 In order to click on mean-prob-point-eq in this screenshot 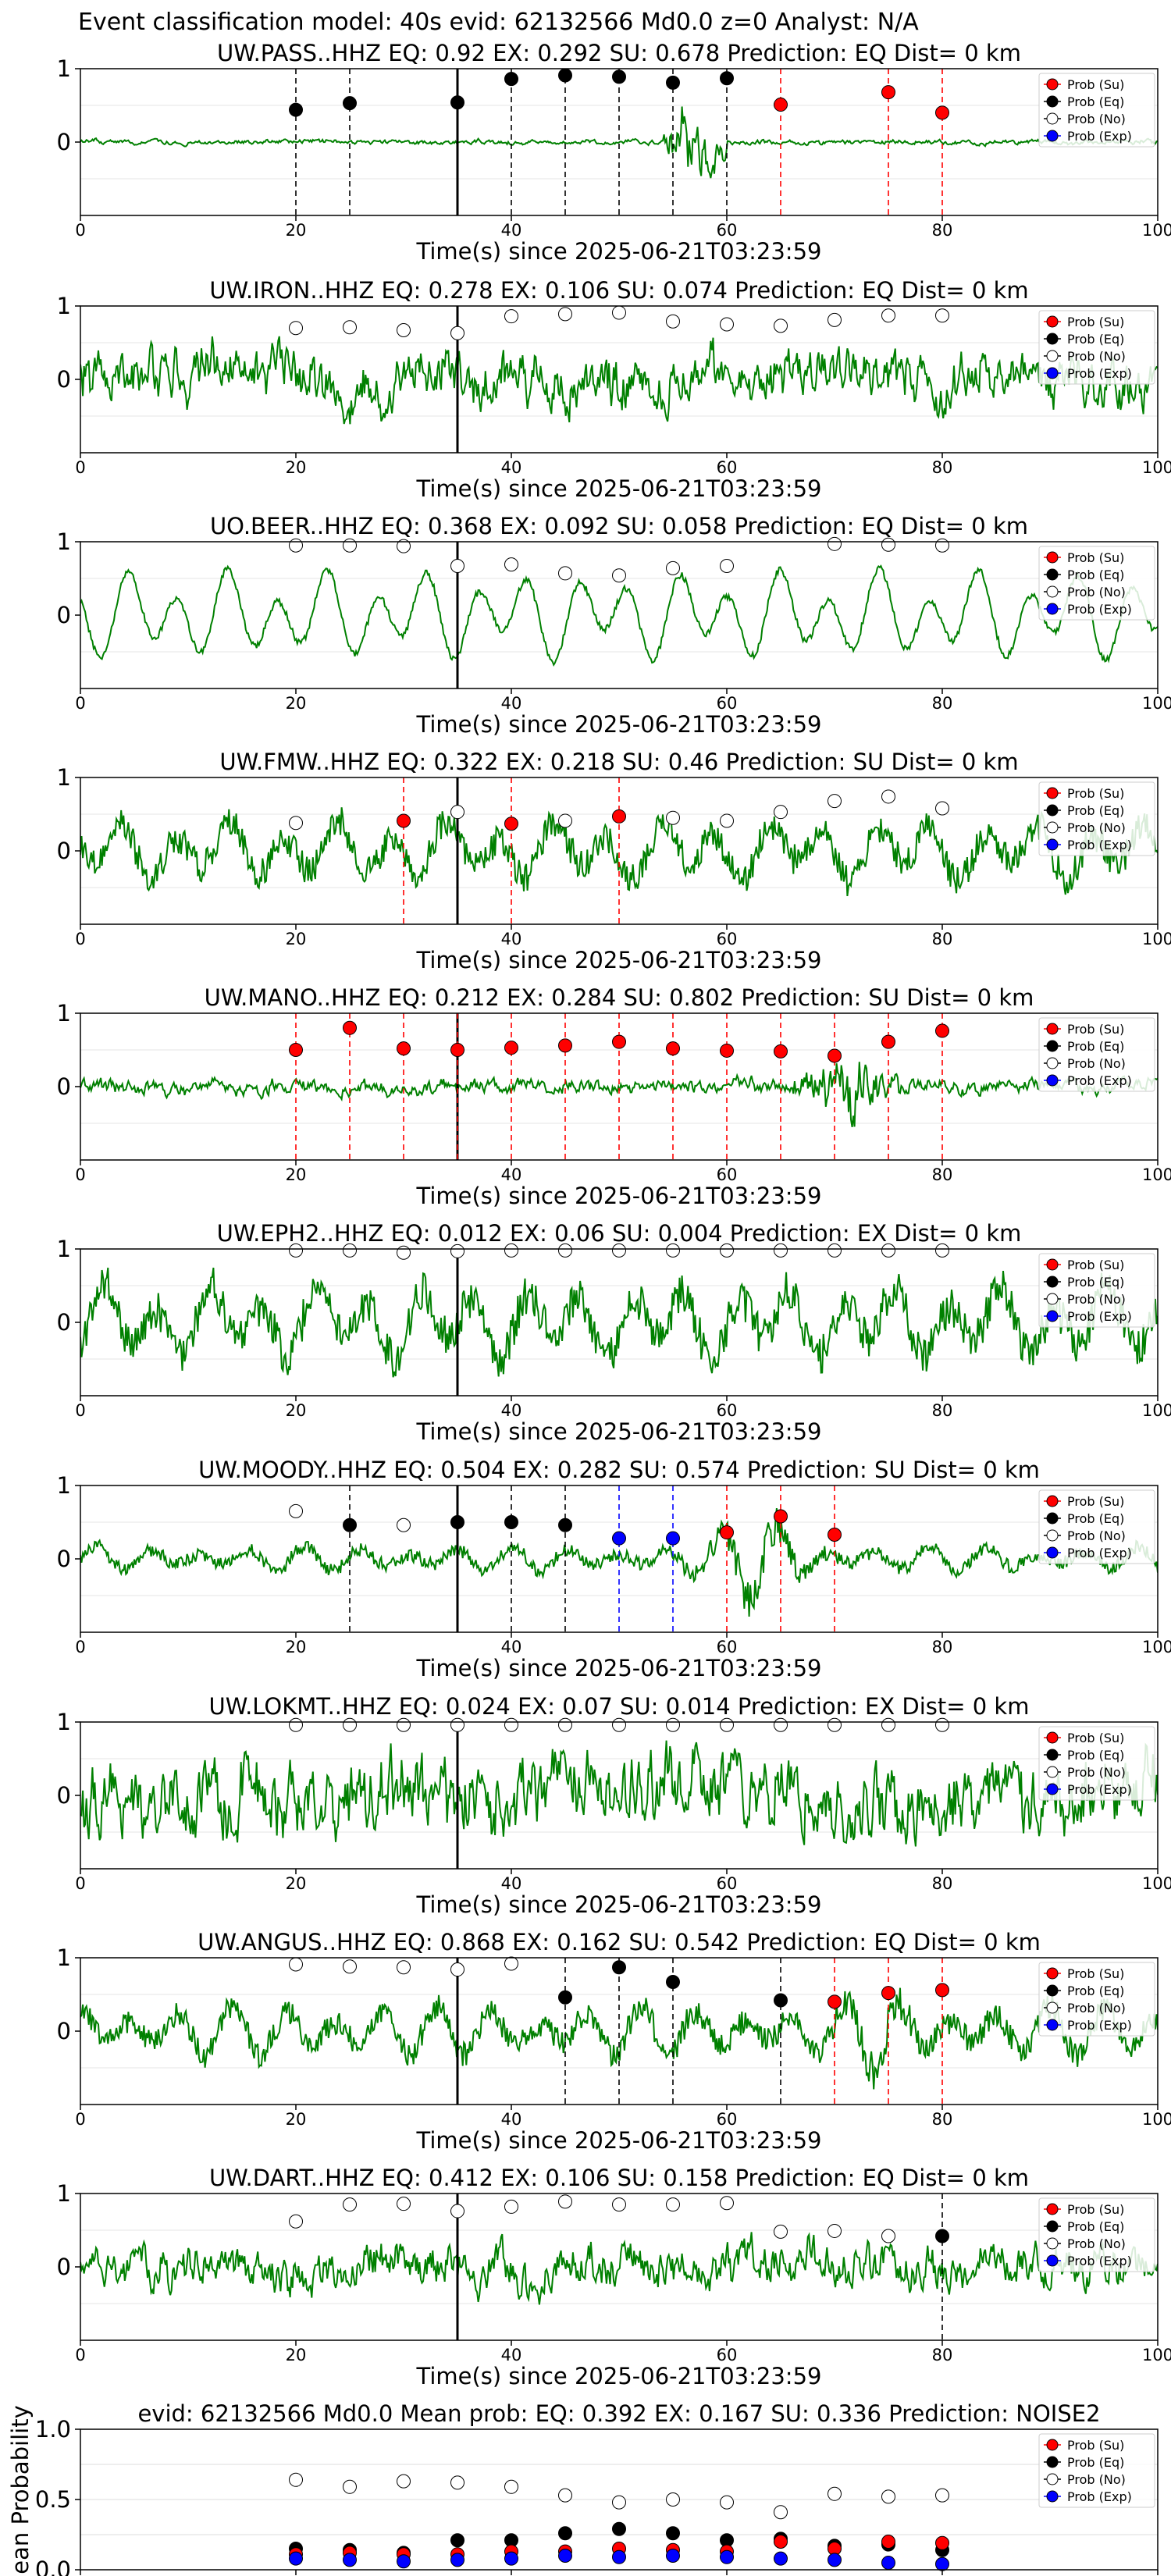, I will do `click(565, 2533)`.